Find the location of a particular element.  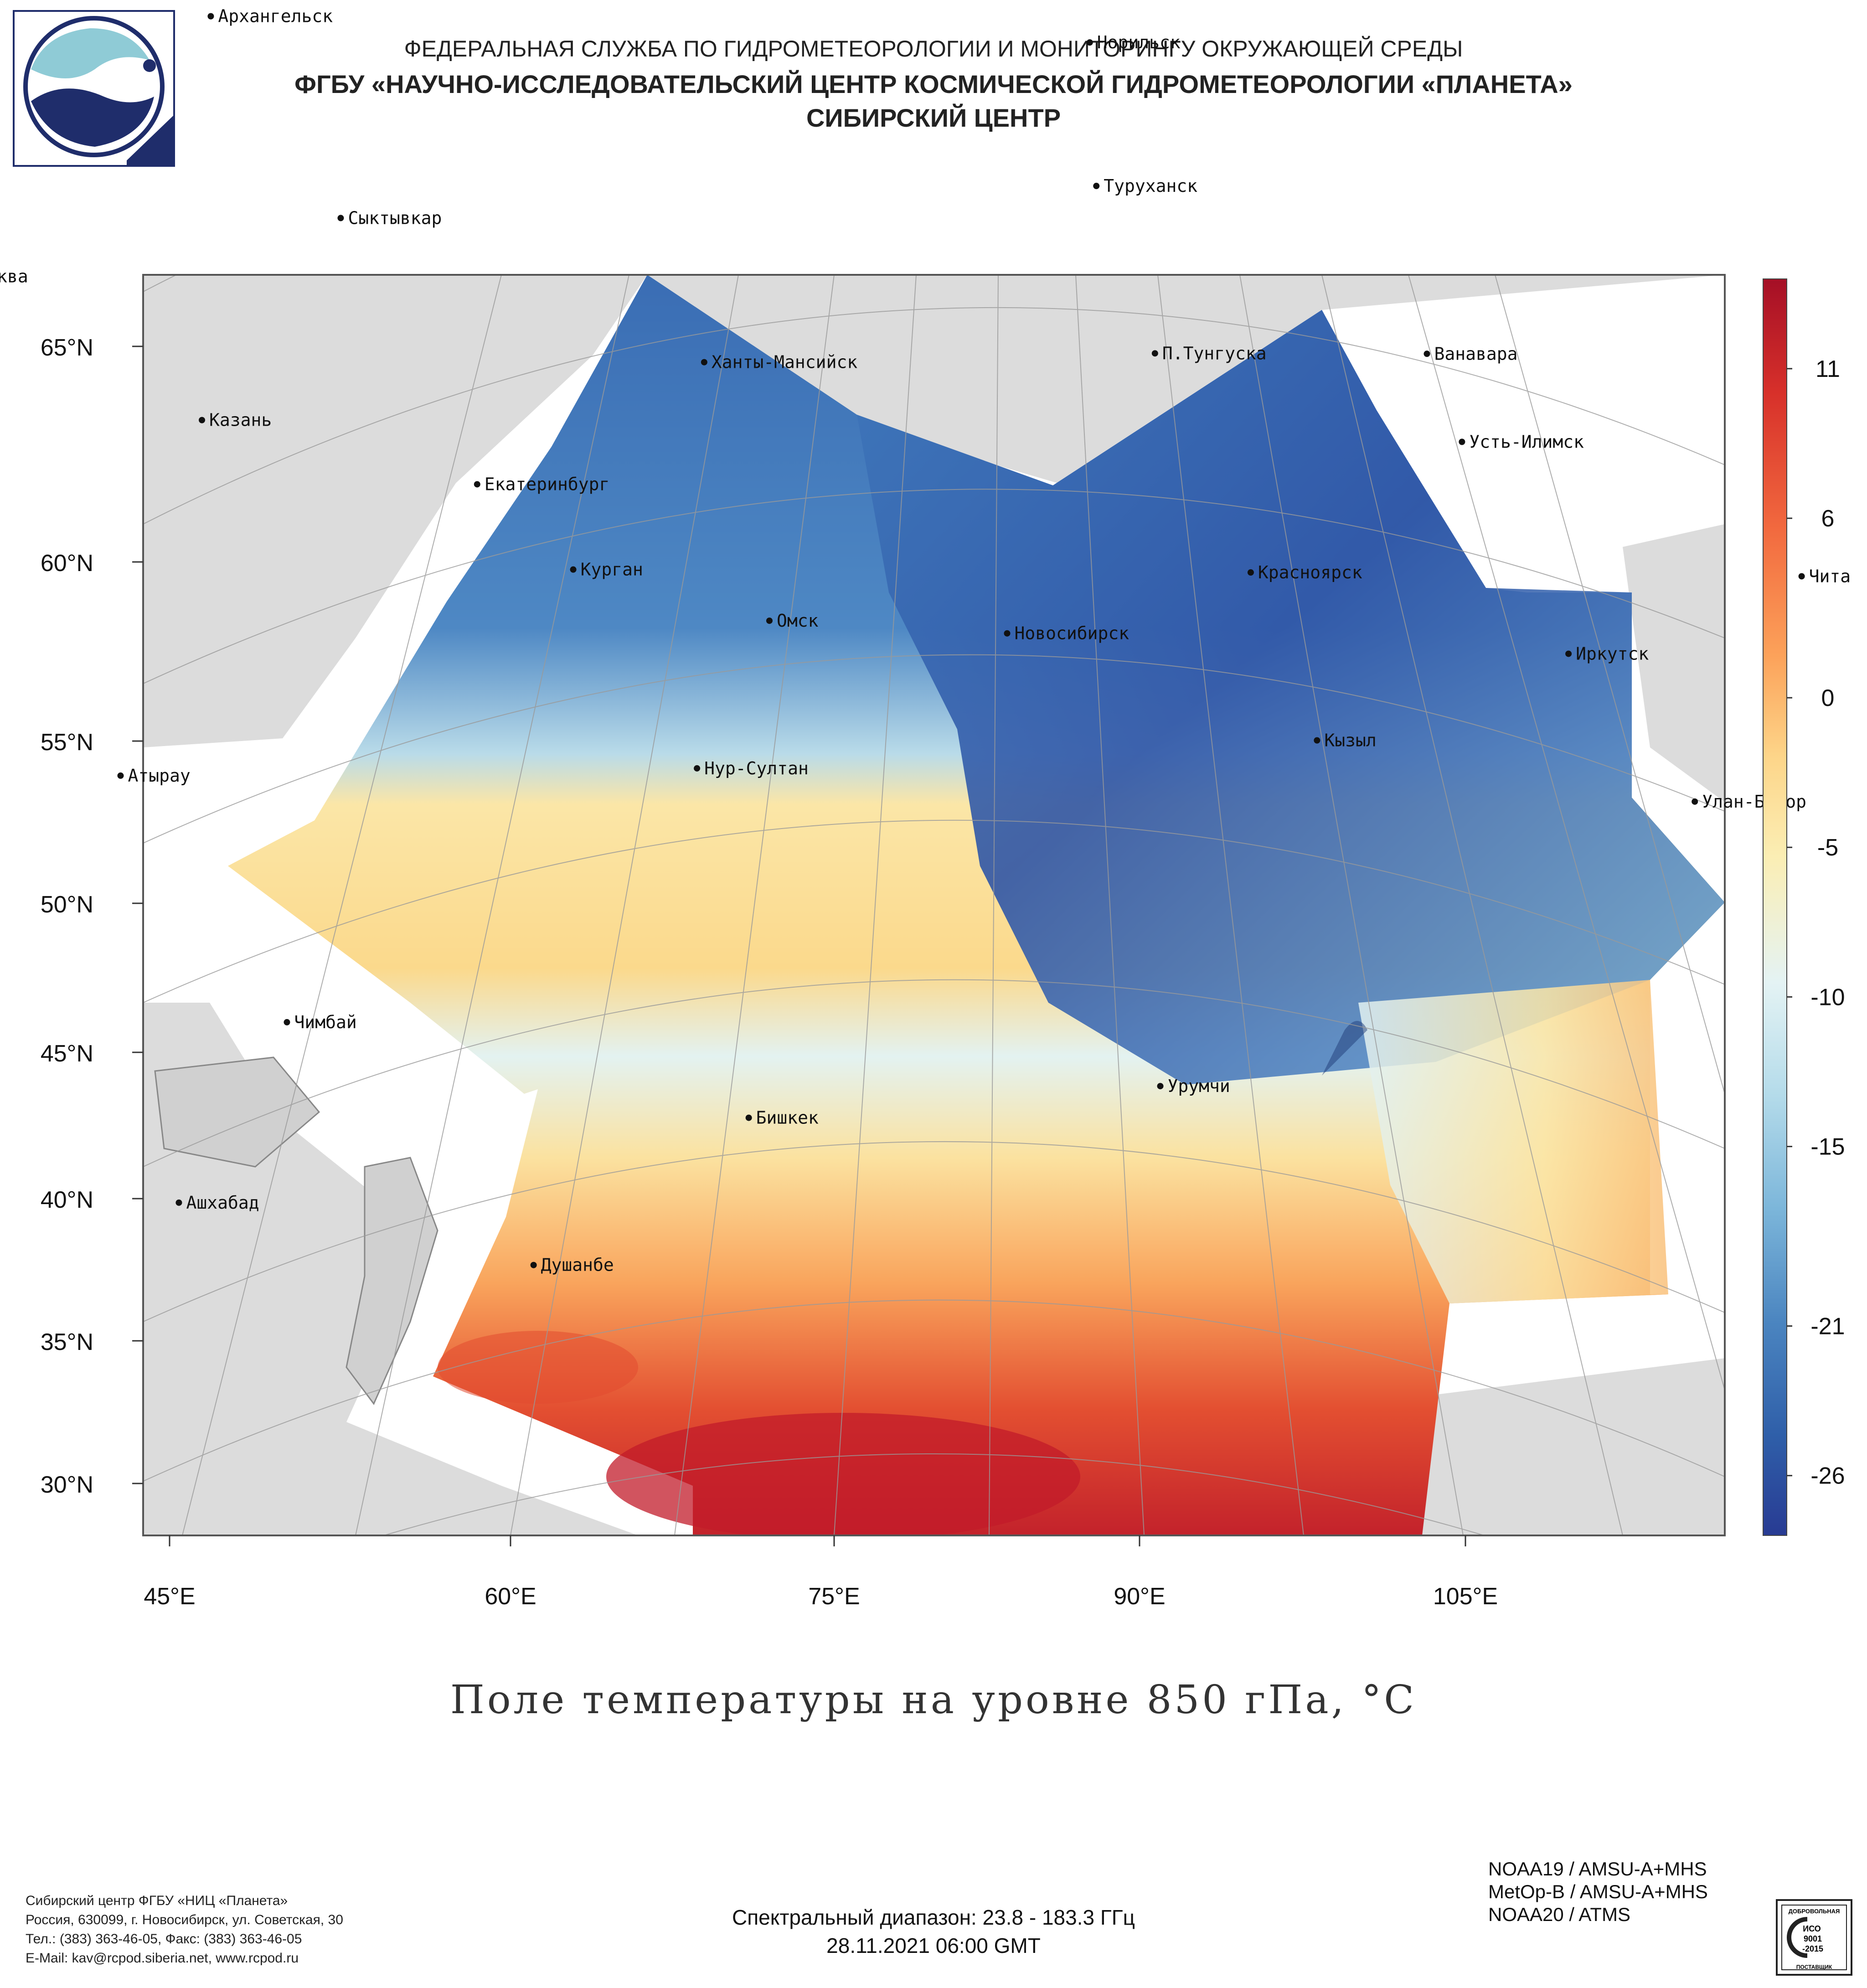

city-marker: Кызыл is located at coordinates (1345, 740).